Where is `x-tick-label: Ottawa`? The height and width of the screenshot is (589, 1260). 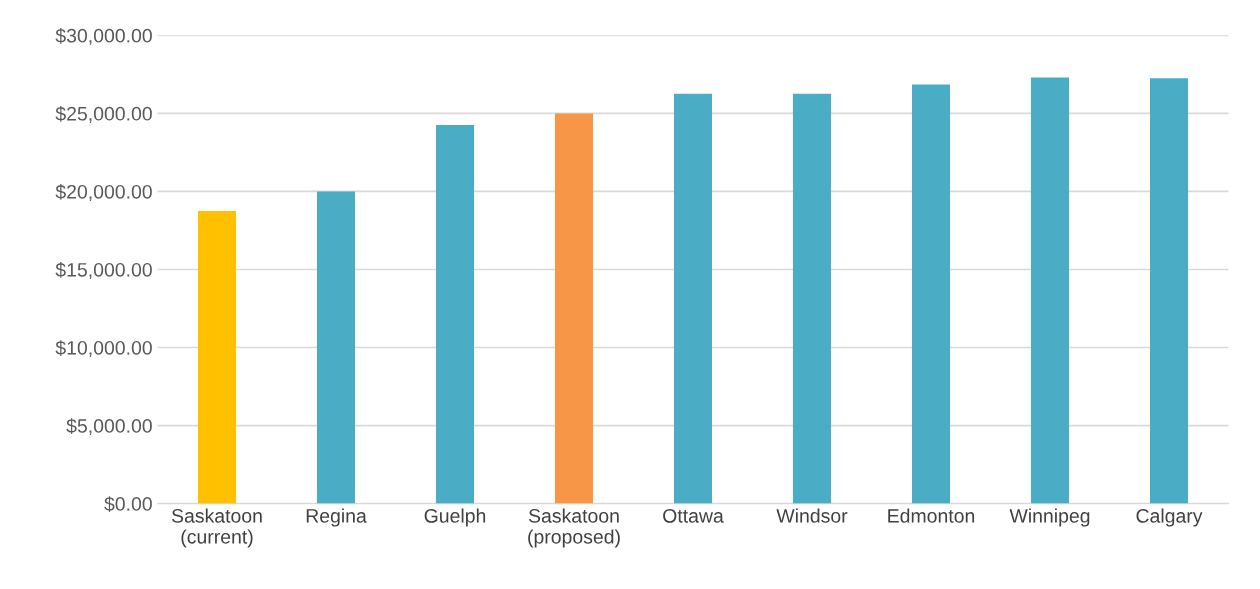 x-tick-label: Ottawa is located at coordinates (693, 515).